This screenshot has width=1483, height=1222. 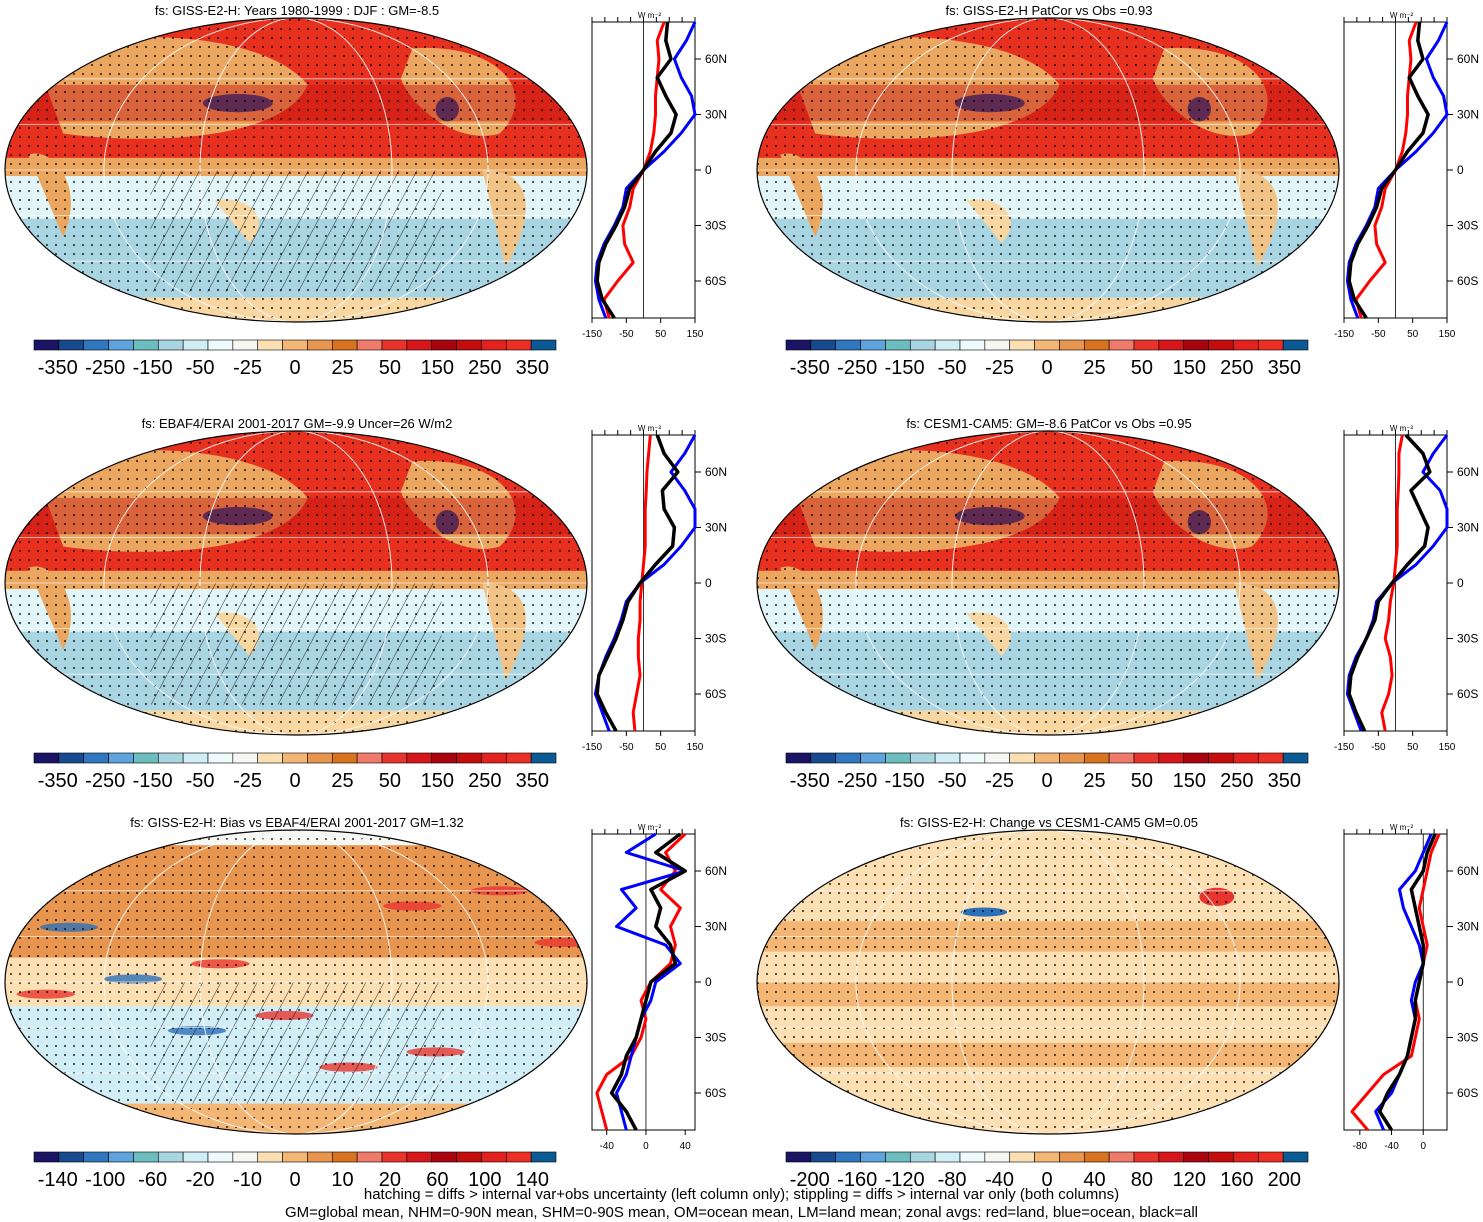 I want to click on zonal-series-ocean, so click(x=651, y=981).